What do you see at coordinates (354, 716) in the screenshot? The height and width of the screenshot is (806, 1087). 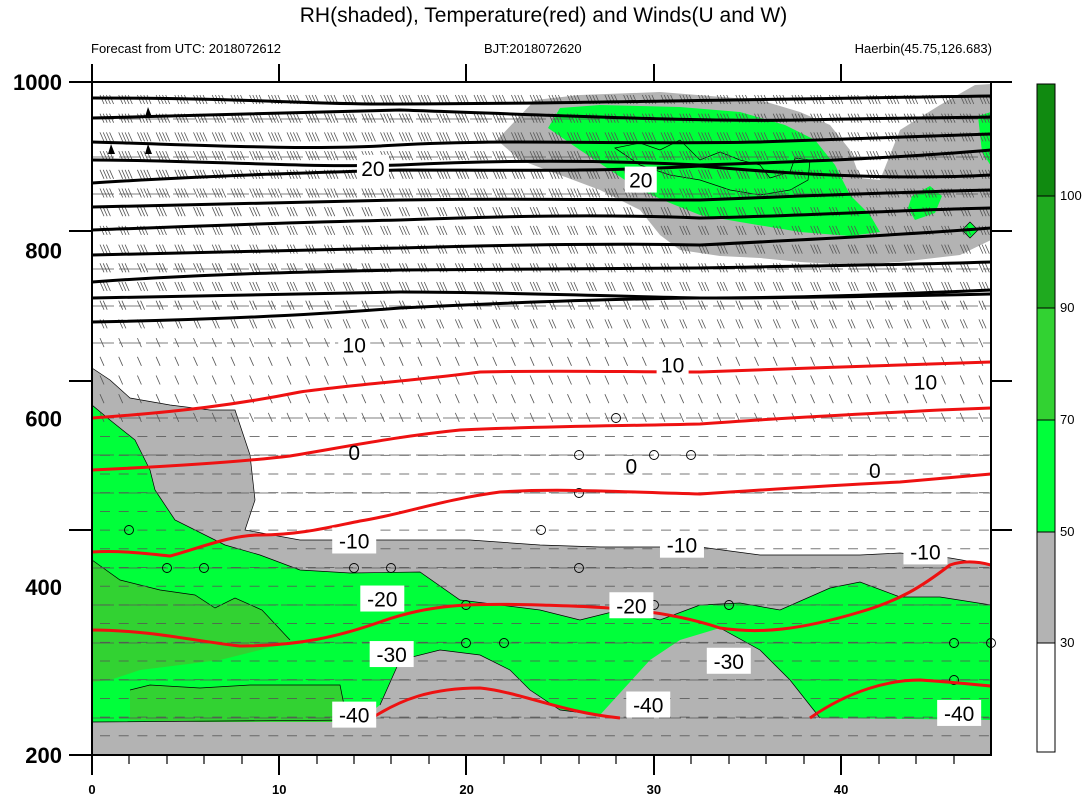 I see `contour-label: -40` at bounding box center [354, 716].